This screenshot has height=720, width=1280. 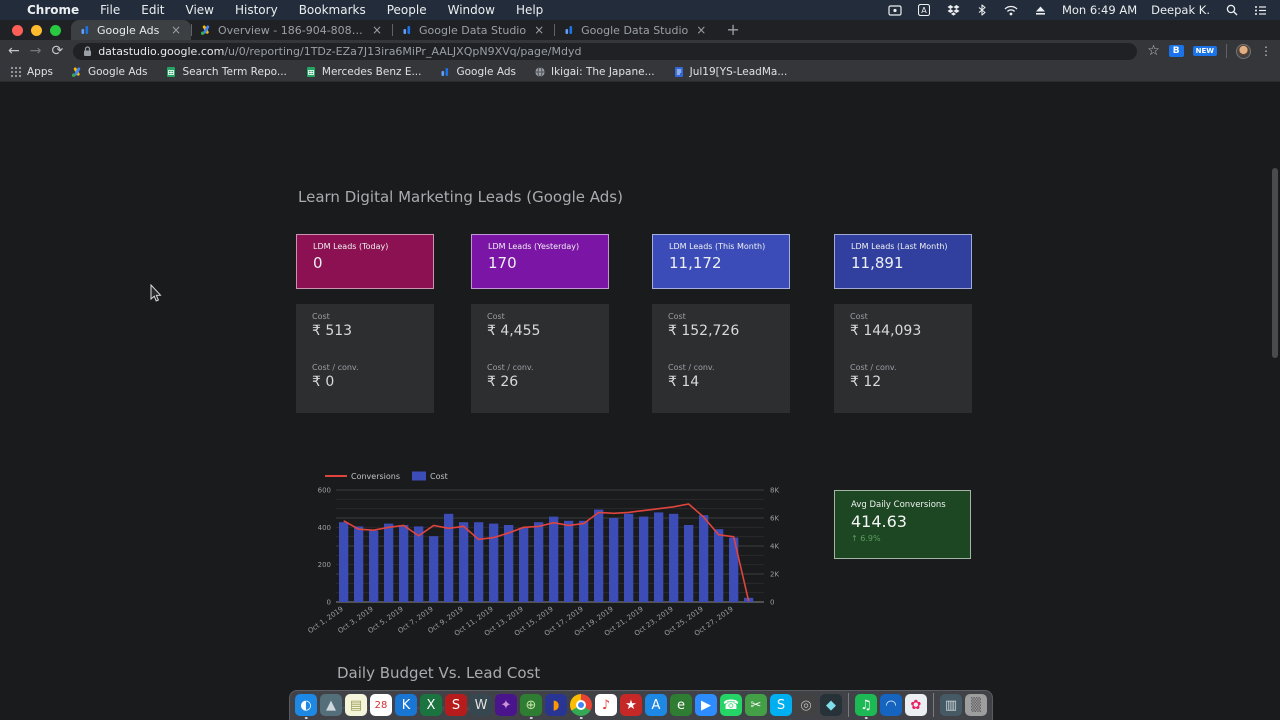 What do you see at coordinates (1040, 10) in the screenshot?
I see `eject-icon` at bounding box center [1040, 10].